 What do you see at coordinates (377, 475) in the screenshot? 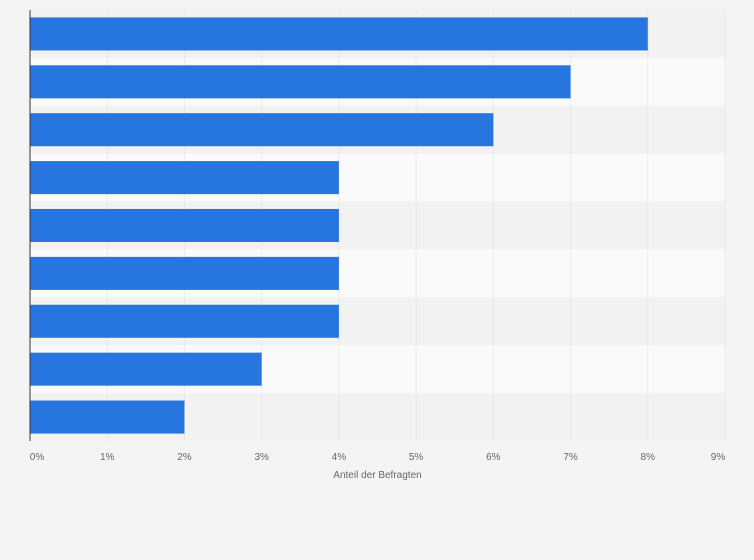
I see `x-axis-title: Anteil der Befragten` at bounding box center [377, 475].